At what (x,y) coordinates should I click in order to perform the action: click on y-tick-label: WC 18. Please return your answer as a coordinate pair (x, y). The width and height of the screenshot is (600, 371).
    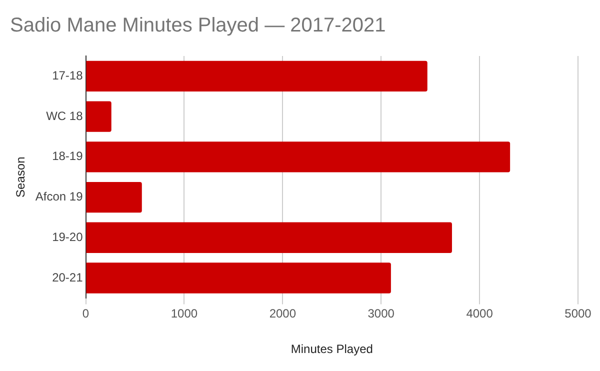
    Looking at the image, I should click on (65, 115).